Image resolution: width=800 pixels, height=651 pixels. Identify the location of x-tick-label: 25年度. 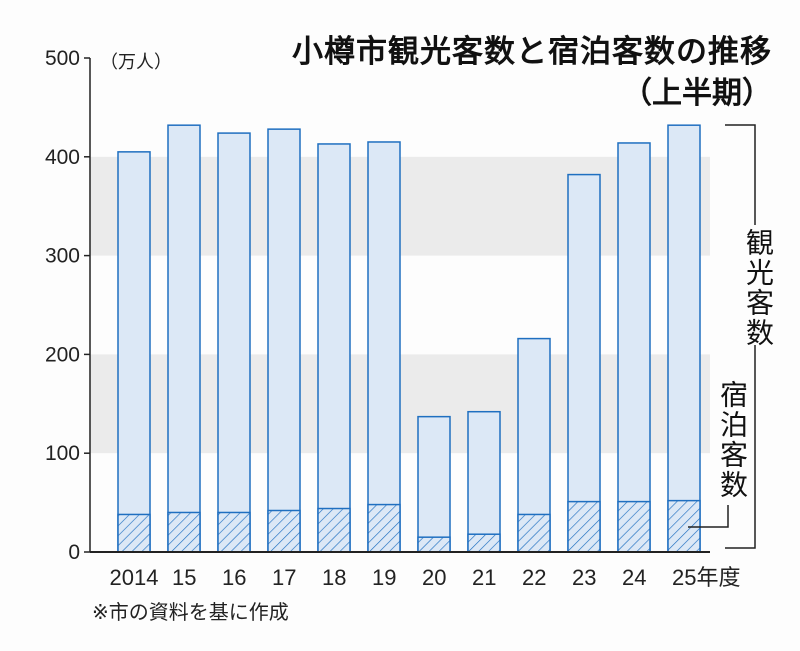
(706, 577).